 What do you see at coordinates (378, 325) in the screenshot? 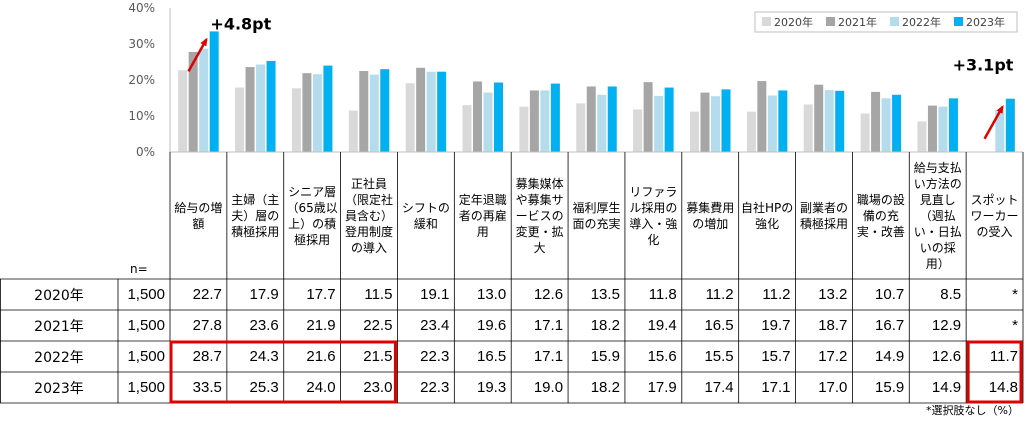
I see `table-cell: 22.5` at bounding box center [378, 325].